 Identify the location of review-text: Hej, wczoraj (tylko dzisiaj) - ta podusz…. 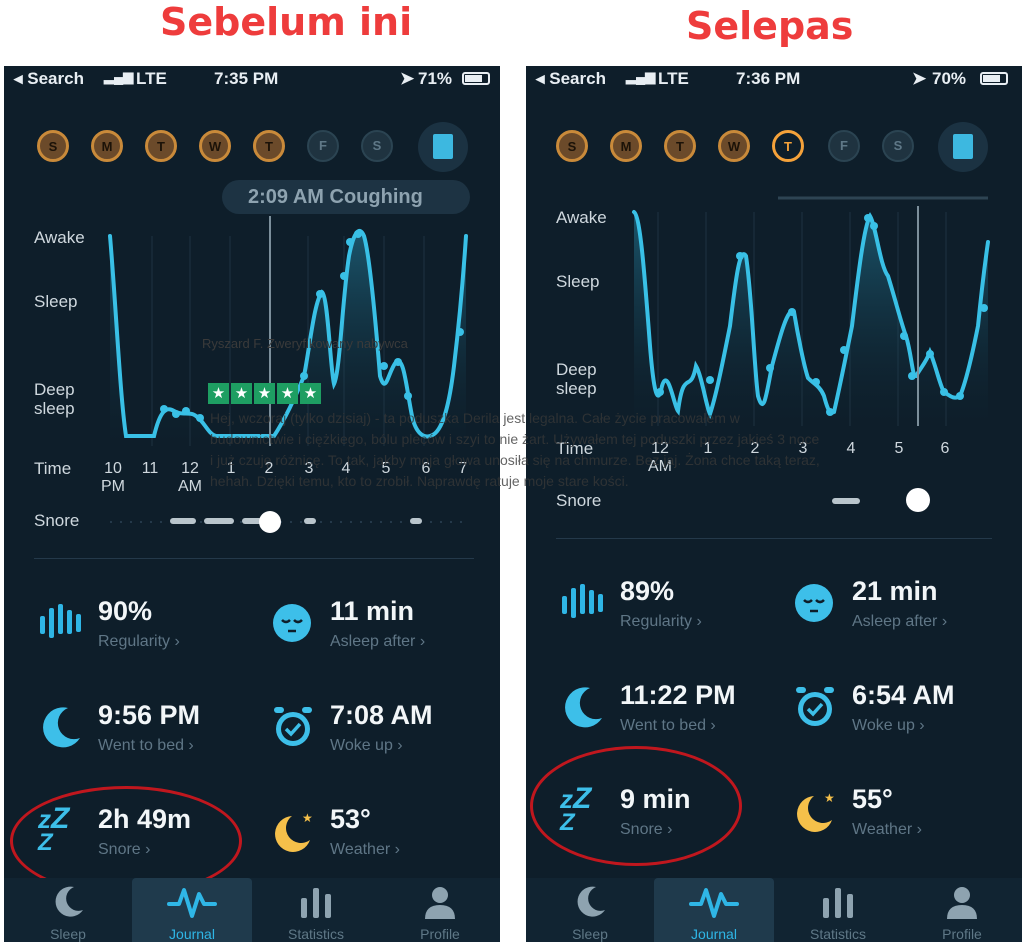
(515, 449).